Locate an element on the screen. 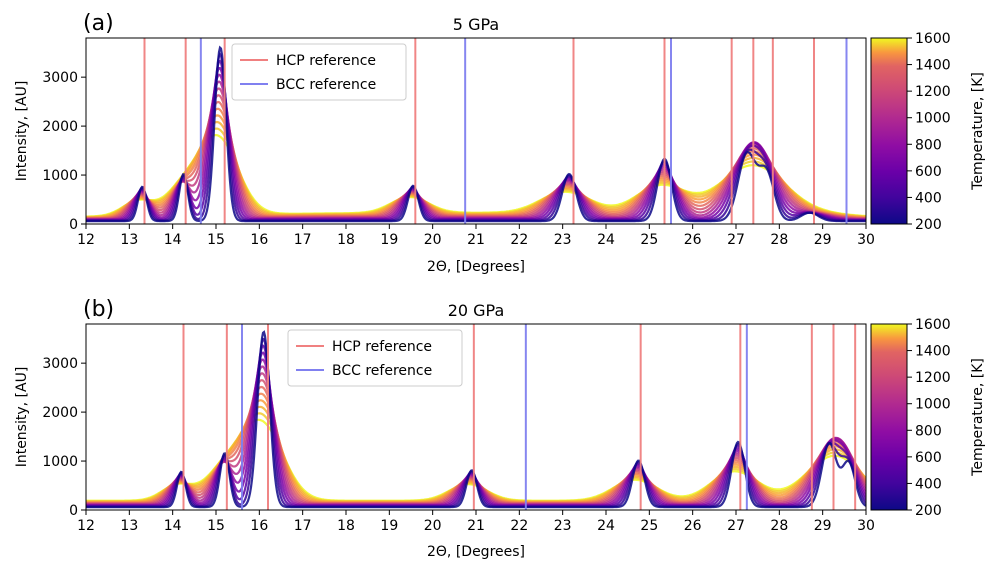  panel-b-x-tick-label: 27 is located at coordinates (736, 526).